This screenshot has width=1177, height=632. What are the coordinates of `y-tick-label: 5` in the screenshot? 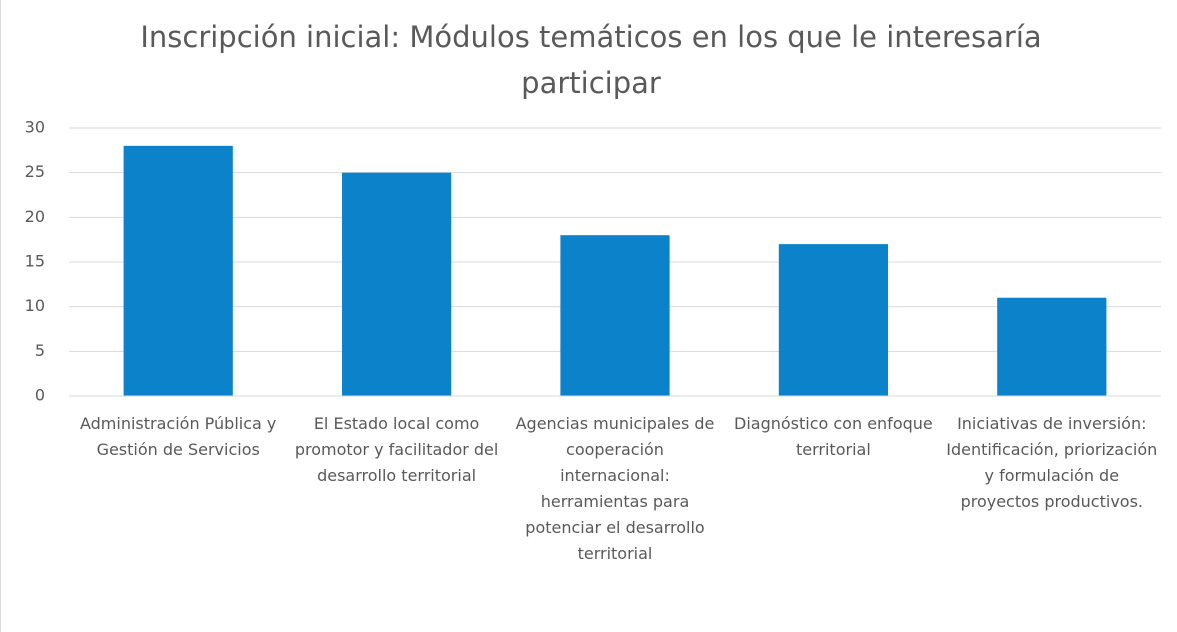 It's located at (40, 350).